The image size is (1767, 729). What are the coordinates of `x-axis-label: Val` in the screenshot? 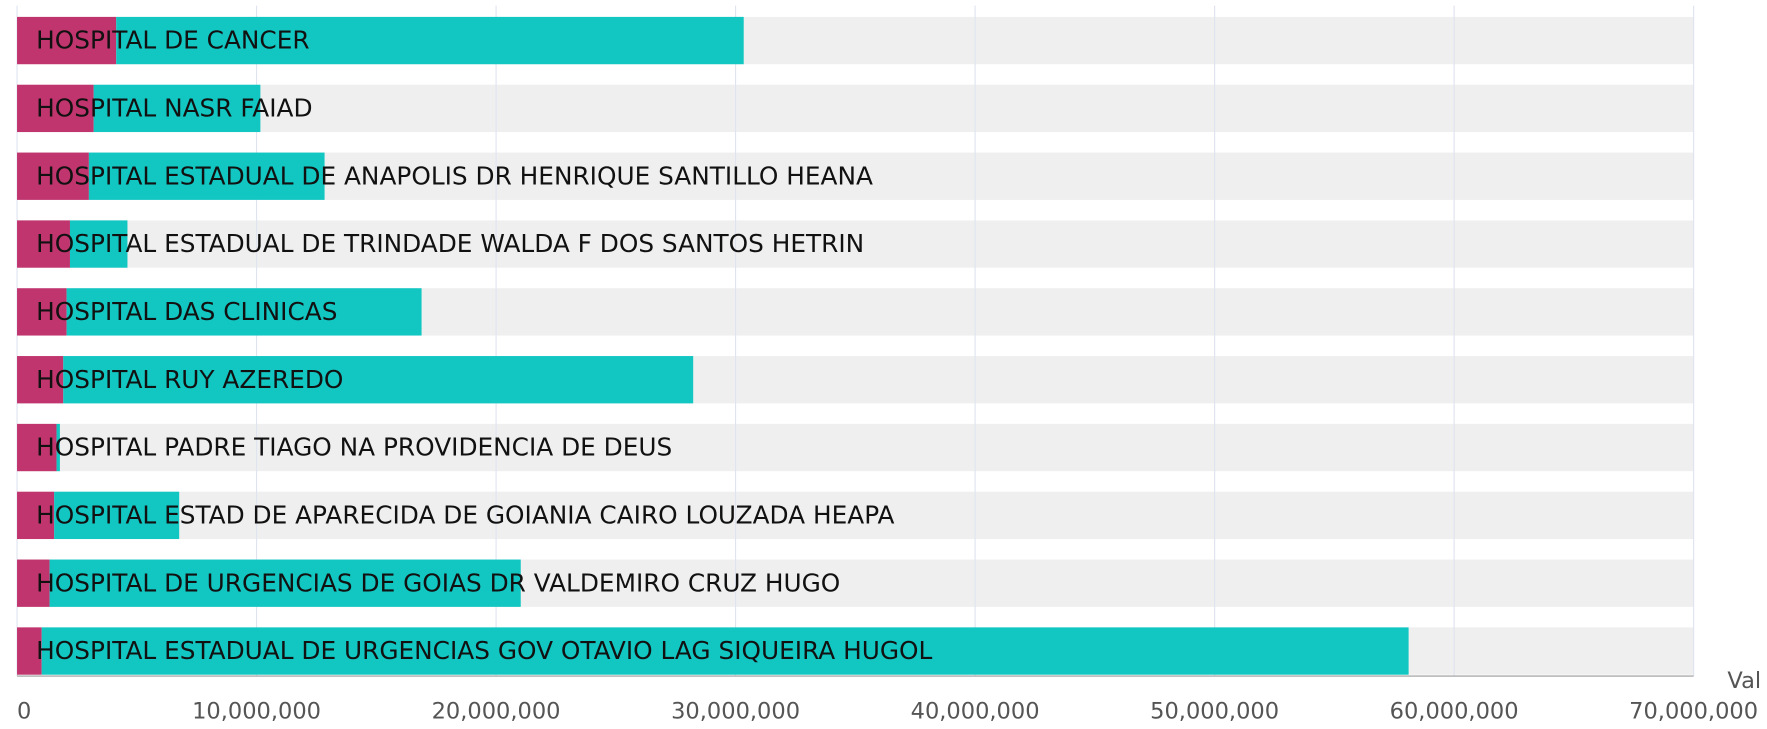 It's located at (1744, 681).